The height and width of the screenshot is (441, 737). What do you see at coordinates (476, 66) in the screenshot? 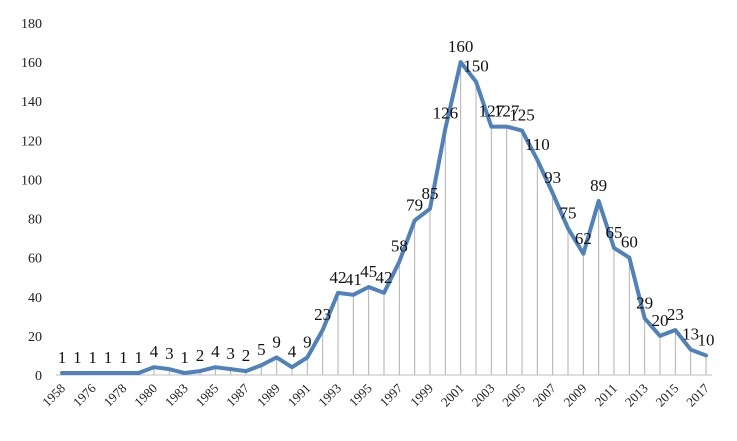
I see `data-label: 150` at bounding box center [476, 66].